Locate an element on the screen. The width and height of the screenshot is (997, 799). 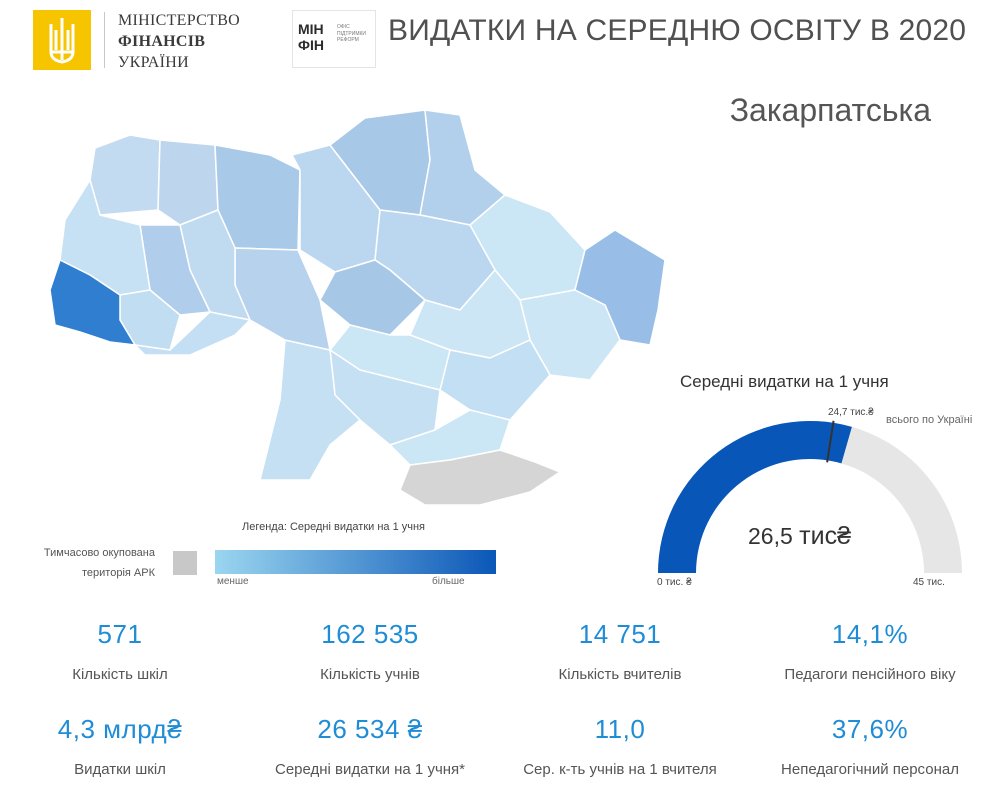
kpi-non-teaching-staff-label: Непедагогічний персонал is located at coordinates (870, 769).